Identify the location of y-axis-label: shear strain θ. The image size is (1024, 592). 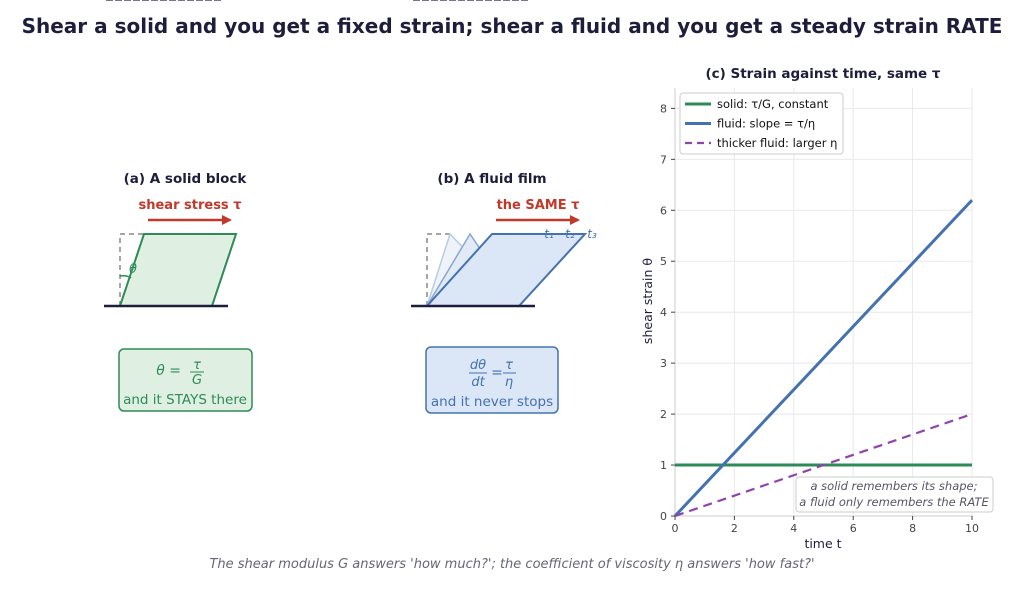
(647, 301).